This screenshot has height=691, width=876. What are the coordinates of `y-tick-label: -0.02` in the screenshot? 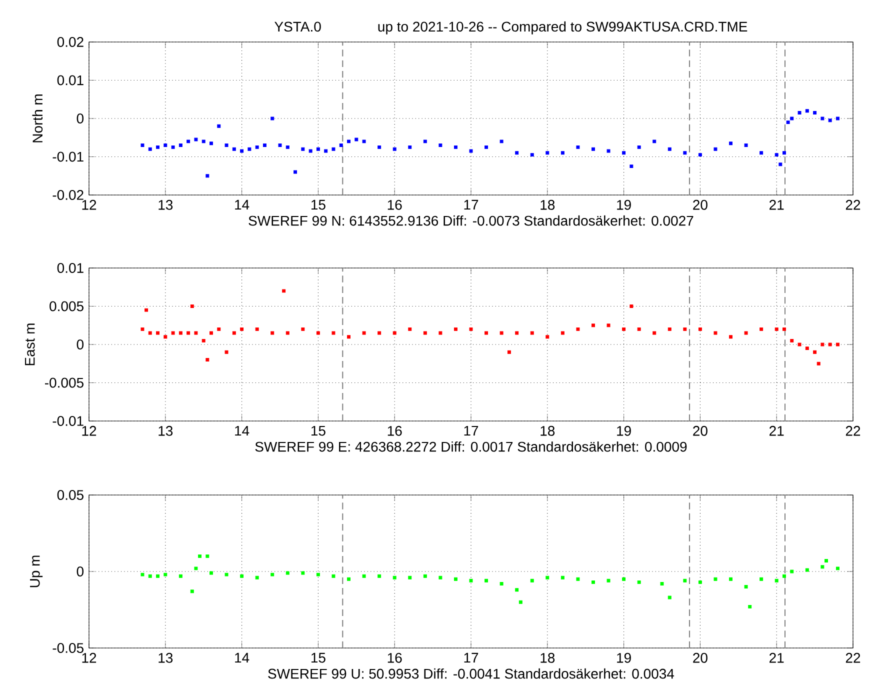 It's located at (68, 195).